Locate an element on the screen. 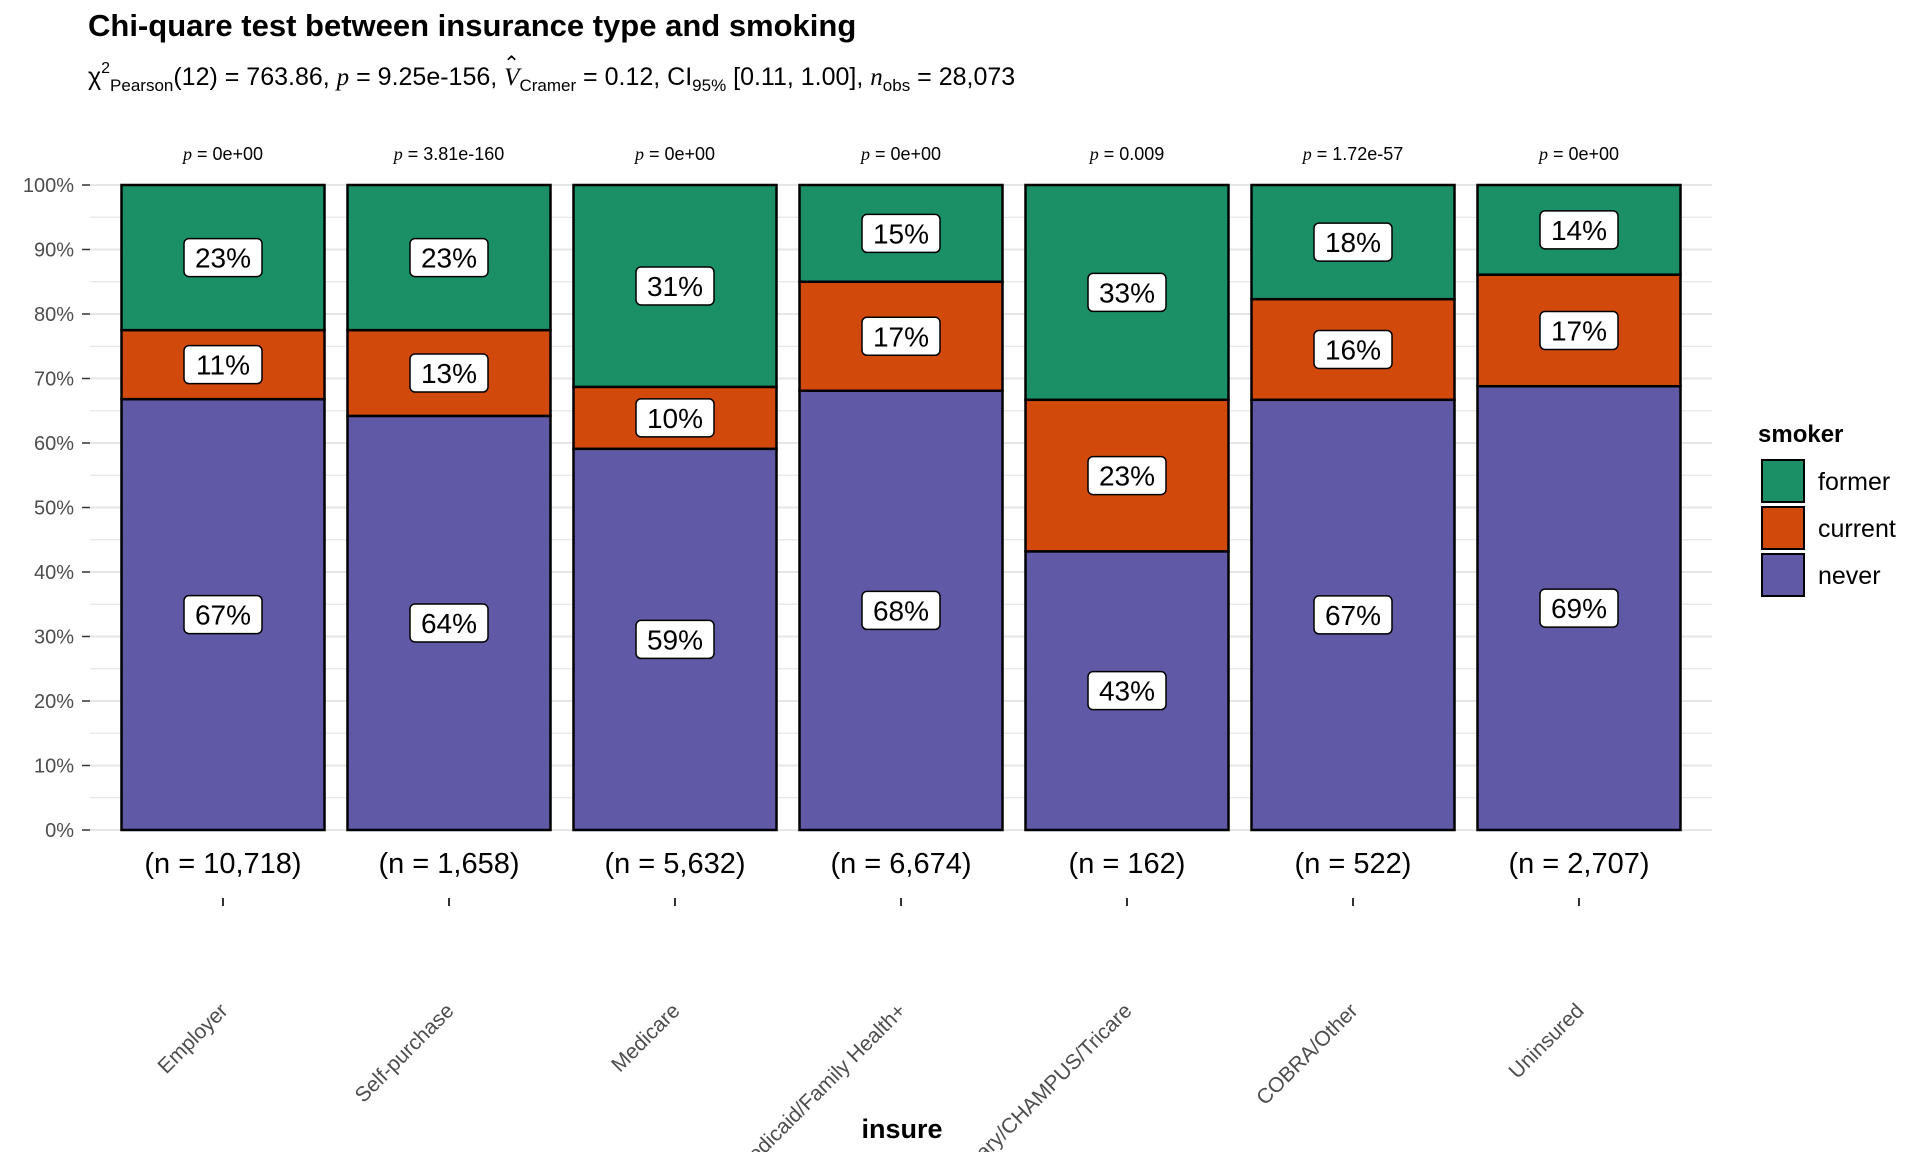 The width and height of the screenshot is (1920, 1152). p-value-label: p = 1.72e-57 is located at coordinates (1352, 154).